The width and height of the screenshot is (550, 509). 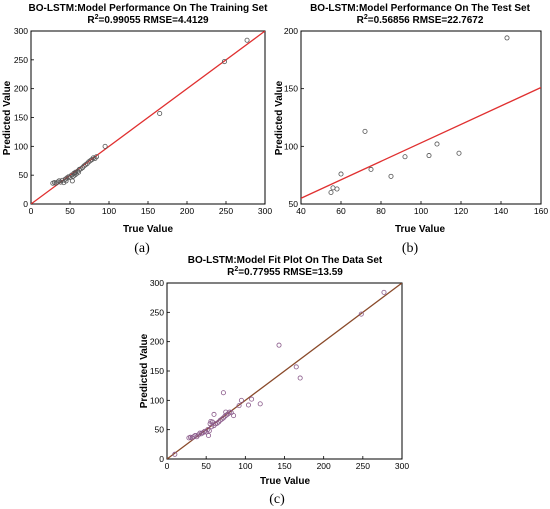 I want to click on r2-values: =0.56856 RMSE=22.7672, so click(x=426, y=20).